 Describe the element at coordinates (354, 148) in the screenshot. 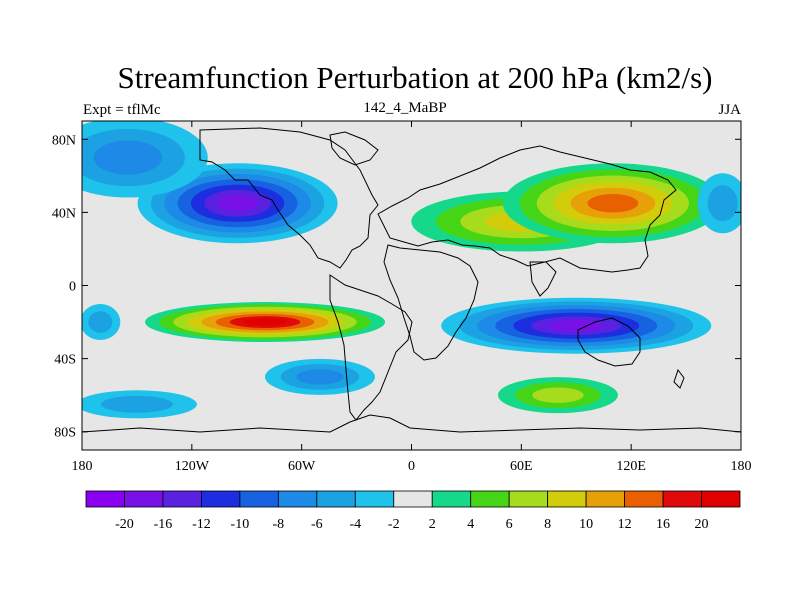

I see `coastline-greenland` at that location.